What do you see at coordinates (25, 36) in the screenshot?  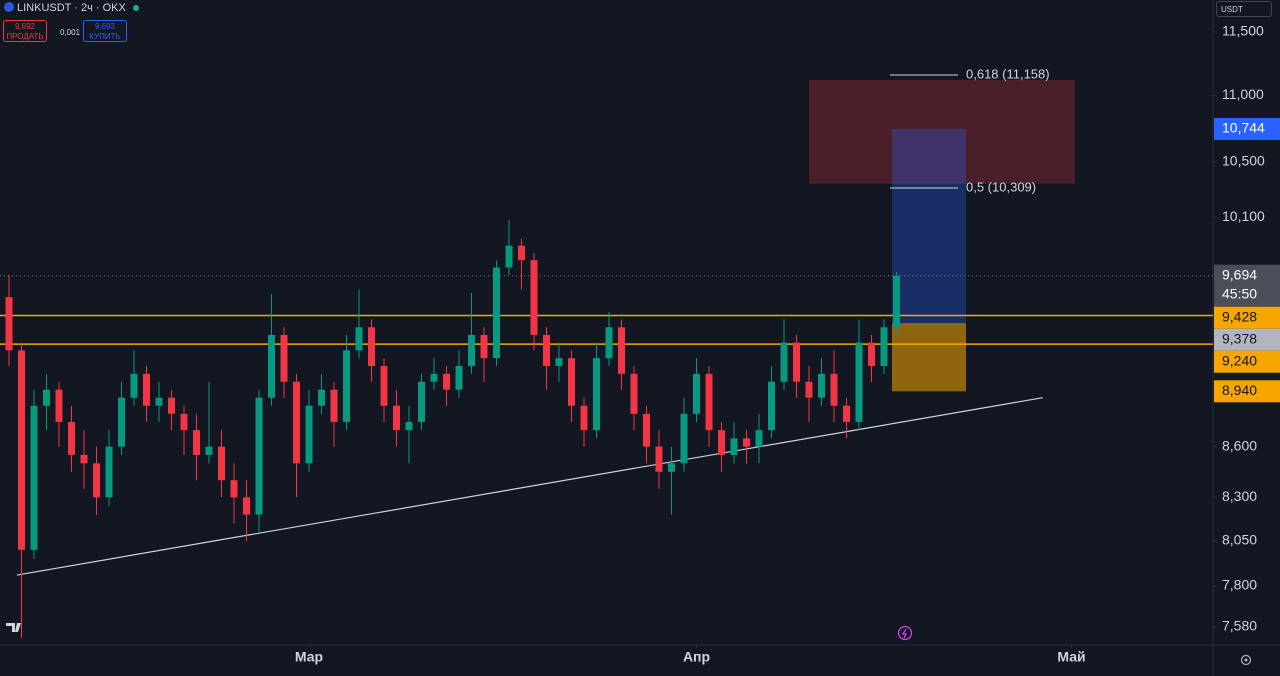 I see `sell-label: ПРОДАТЬ` at bounding box center [25, 36].